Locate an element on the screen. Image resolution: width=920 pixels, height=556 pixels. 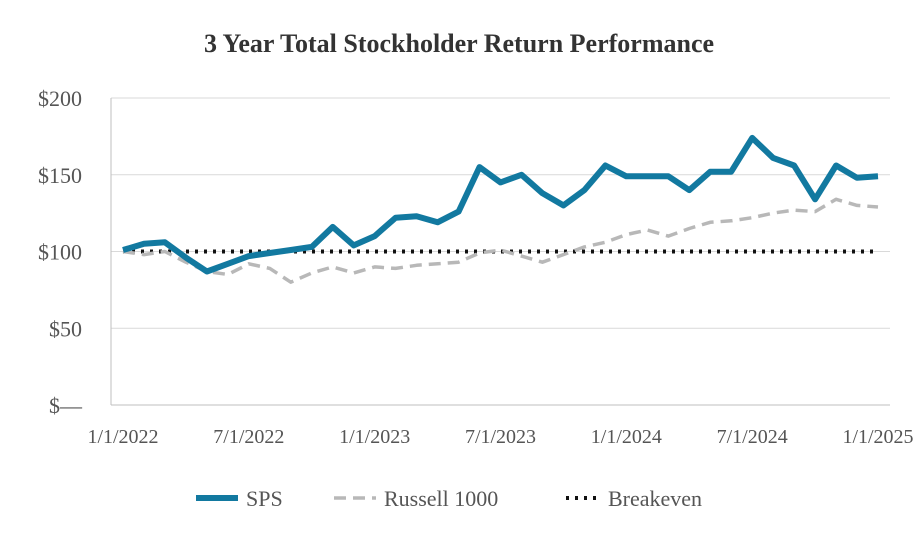
y-tick-label: $200 is located at coordinates (60, 98).